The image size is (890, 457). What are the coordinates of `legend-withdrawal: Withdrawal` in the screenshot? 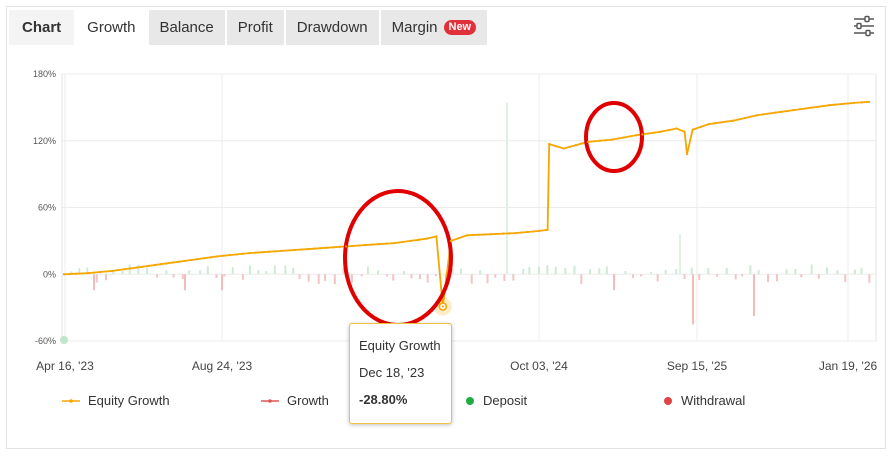 It's located at (704, 400).